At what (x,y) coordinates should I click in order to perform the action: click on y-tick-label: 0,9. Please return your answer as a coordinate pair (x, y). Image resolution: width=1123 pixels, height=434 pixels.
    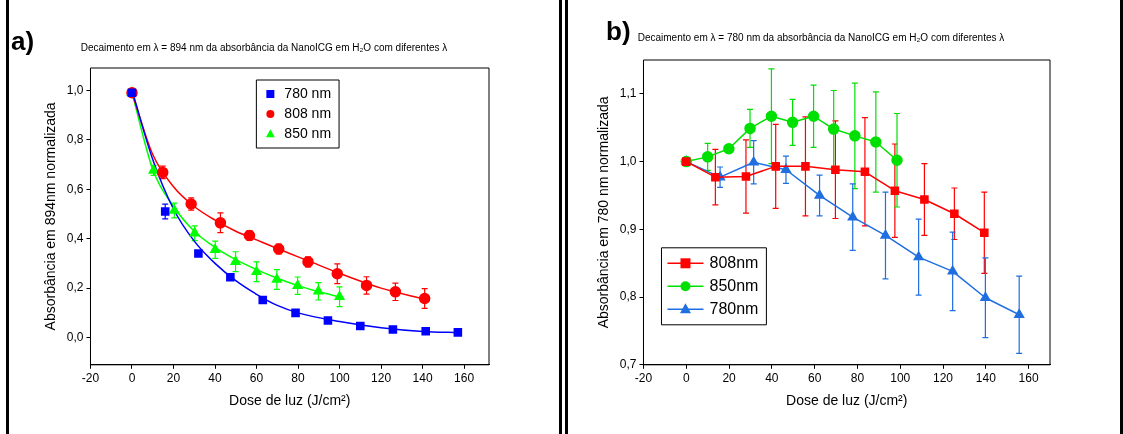
    Looking at the image, I should click on (628, 228).